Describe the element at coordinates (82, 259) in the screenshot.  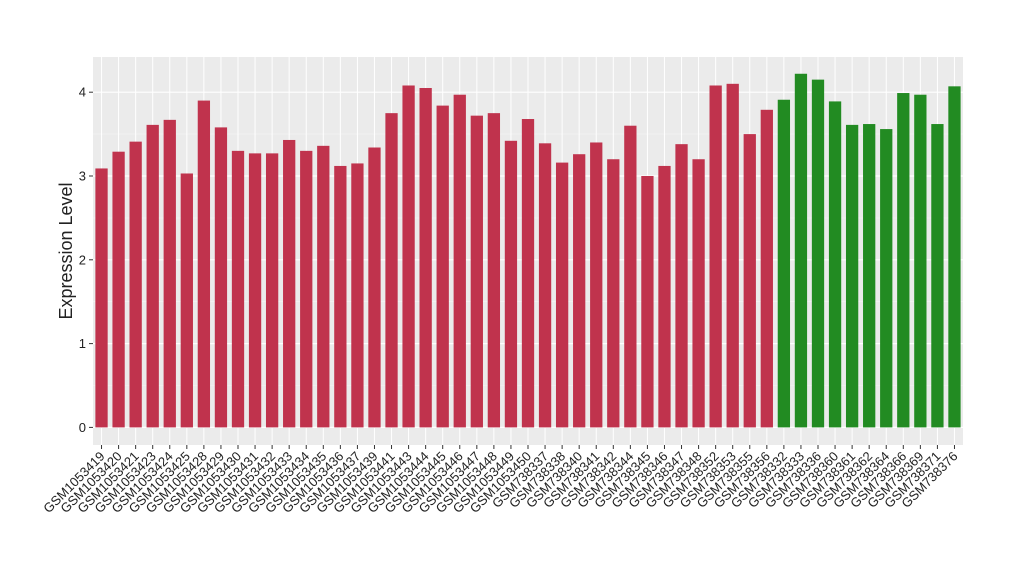
I see `y-tick-label: 2` at that location.